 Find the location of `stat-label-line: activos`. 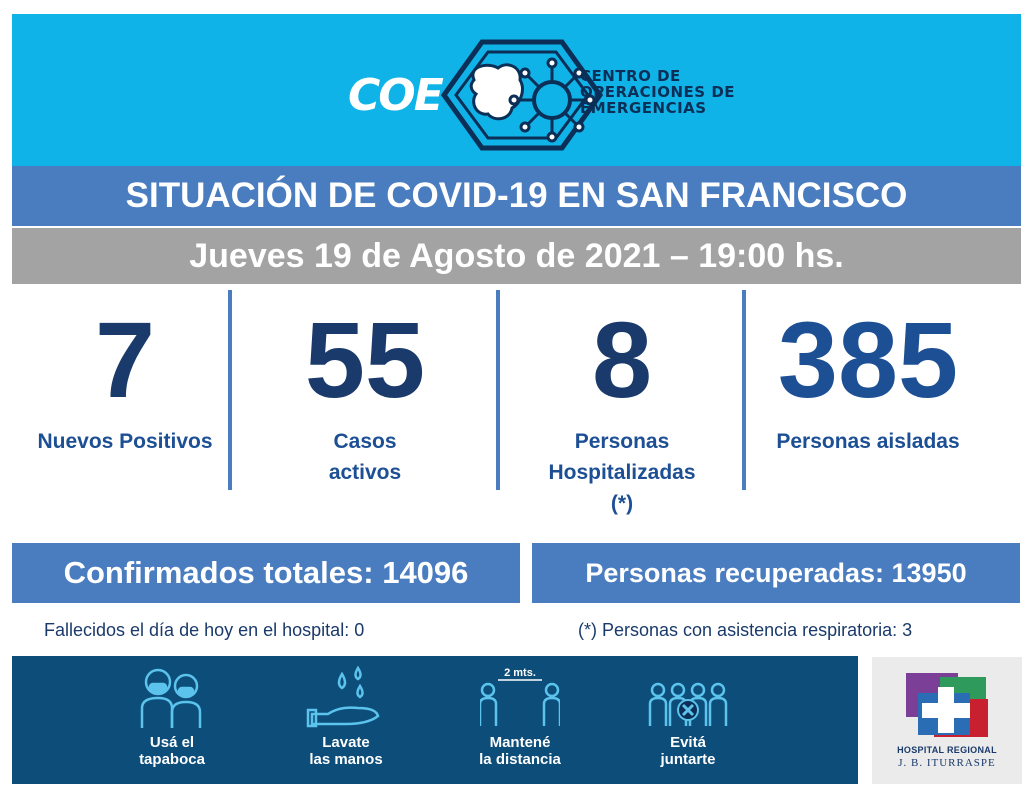

stat-label-line: activos is located at coordinates (365, 472).